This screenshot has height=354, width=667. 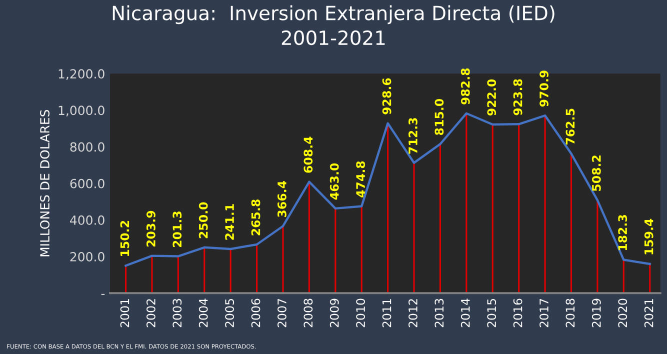 I want to click on x-tick-label: 2010, so click(x=361, y=313).